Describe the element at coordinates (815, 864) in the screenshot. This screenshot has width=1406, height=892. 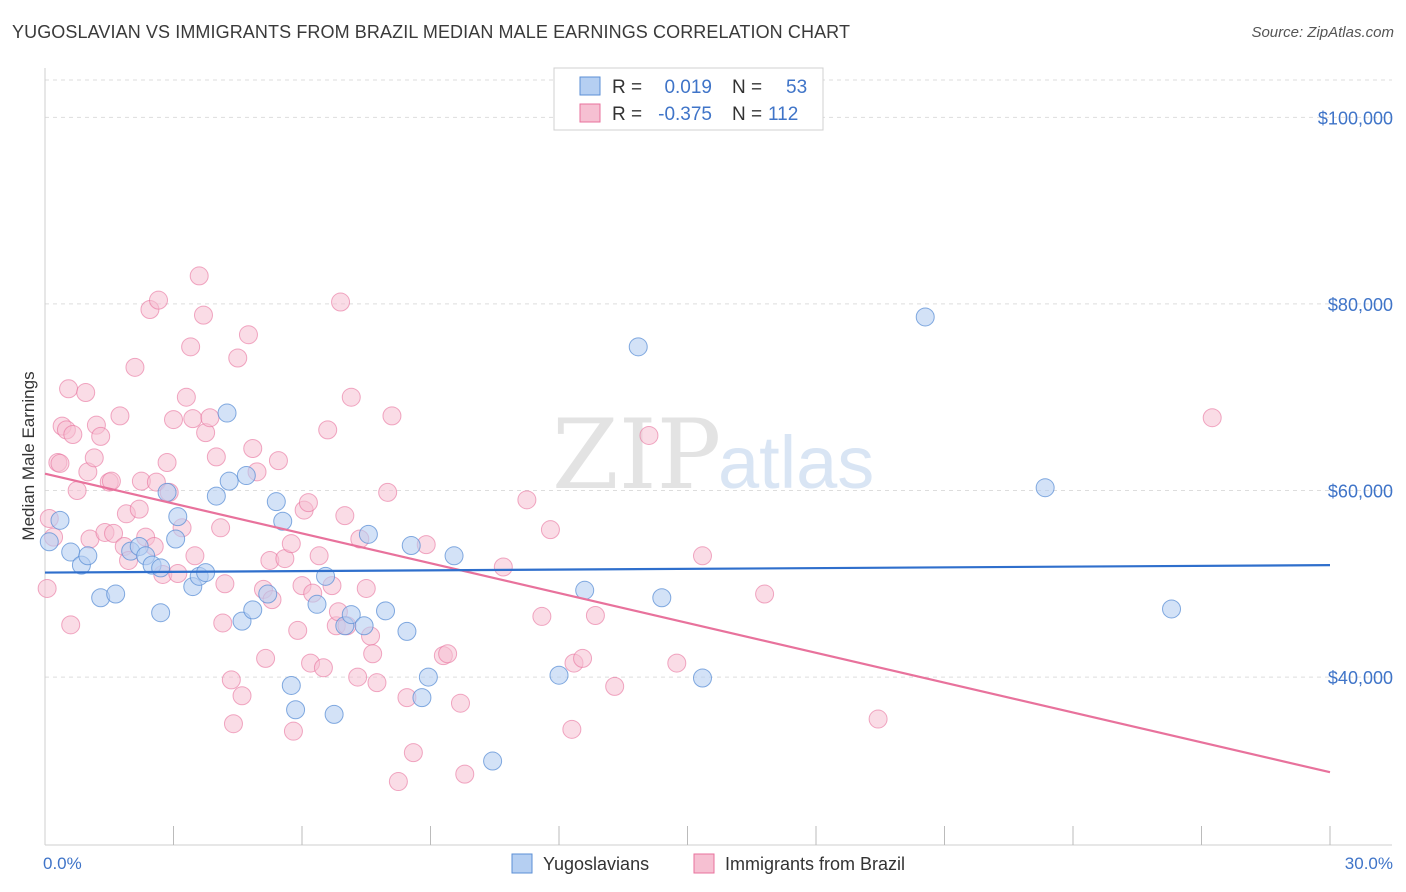
I see `bottom-legend-brazil: Immigrants from Brazil` at that location.